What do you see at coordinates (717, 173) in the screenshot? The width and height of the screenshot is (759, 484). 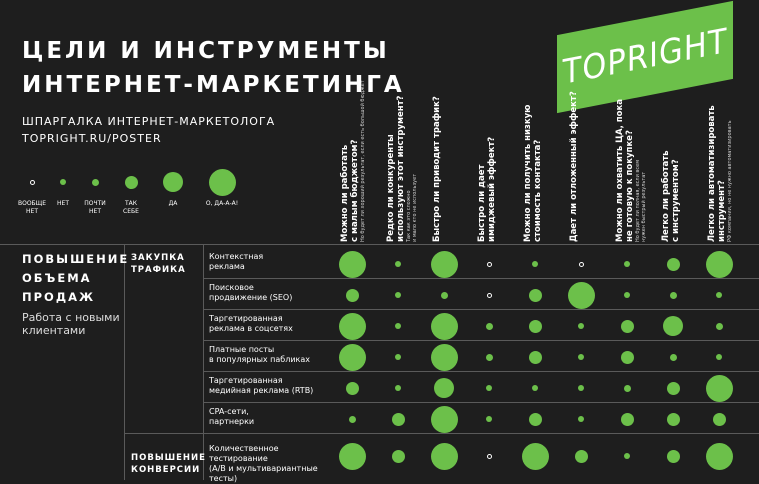 I see `question-text: Легко ли автоматизировать инструмент?` at bounding box center [717, 173].